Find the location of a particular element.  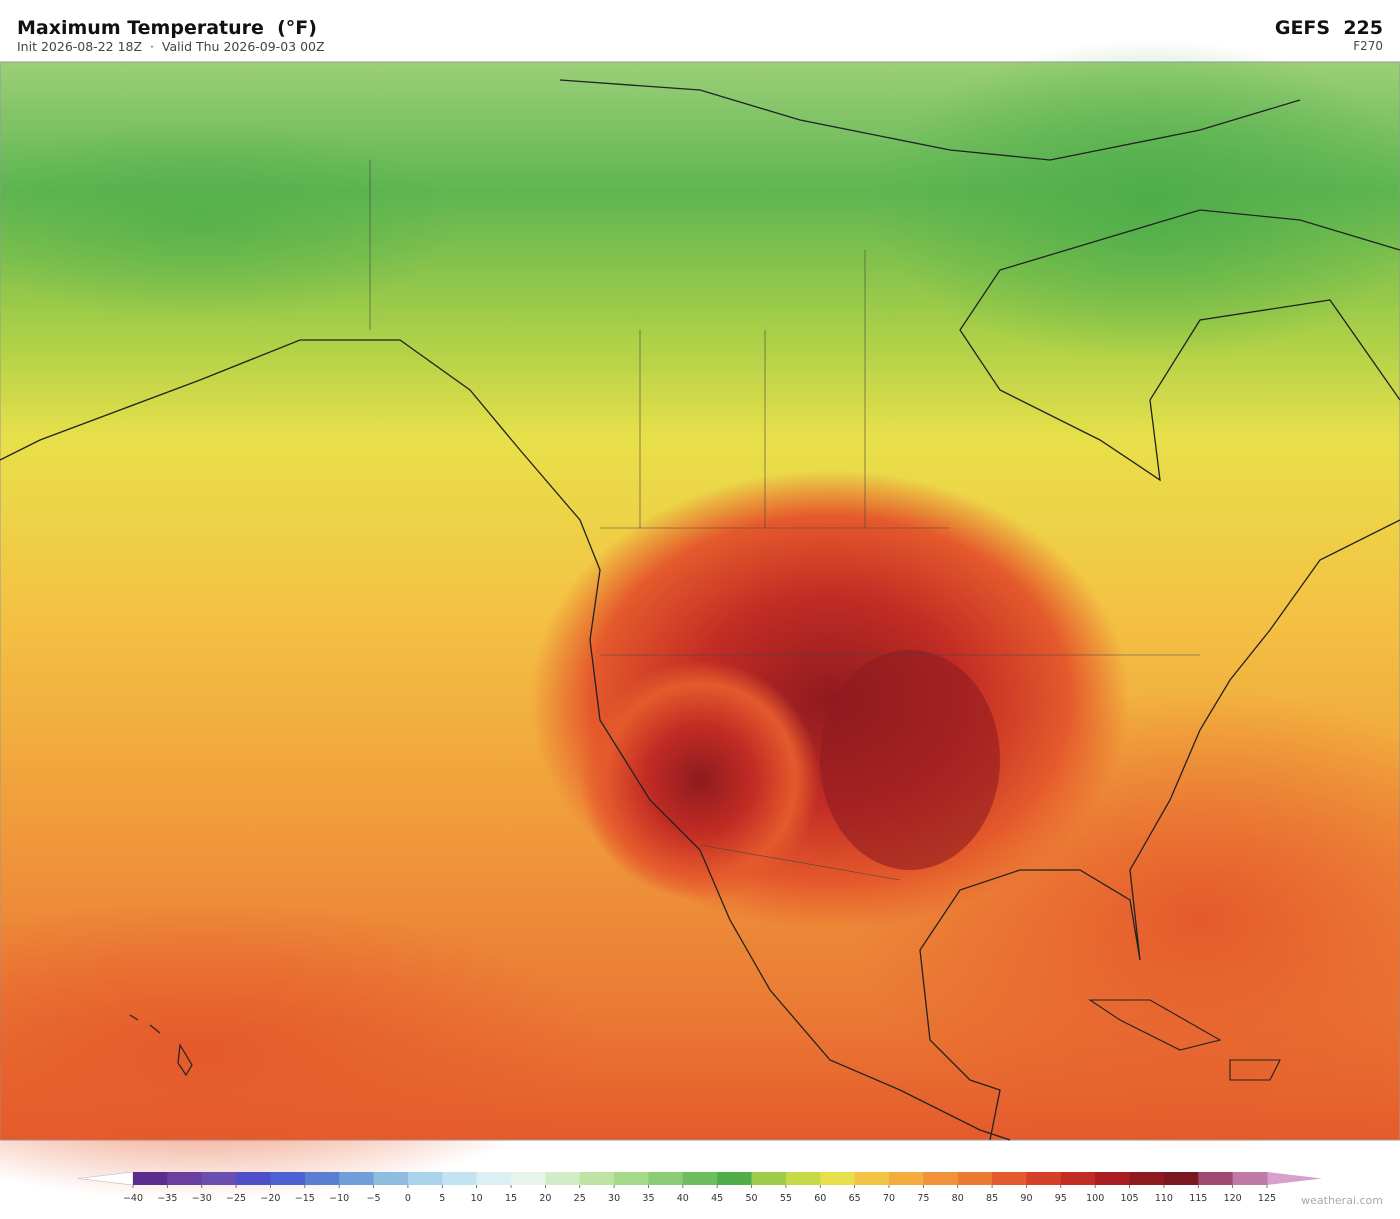

colorbar-tick-label: 65 is located at coordinates (855, 1198).